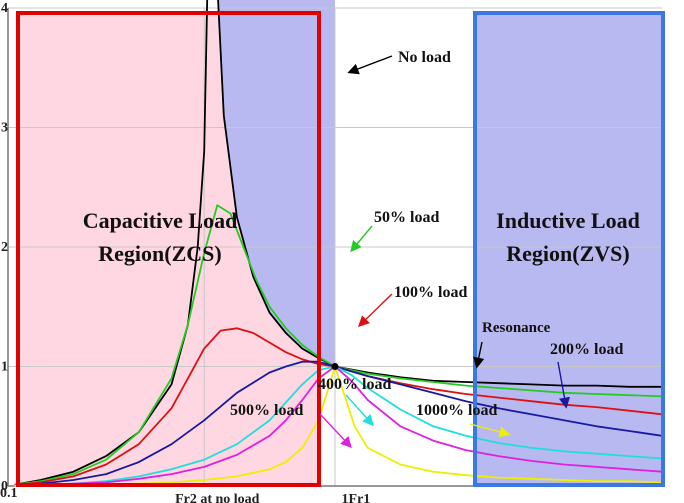 This screenshot has width=684, height=503. Describe the element at coordinates (516, 328) in the screenshot. I see `resonance-label: Resonance` at that location.